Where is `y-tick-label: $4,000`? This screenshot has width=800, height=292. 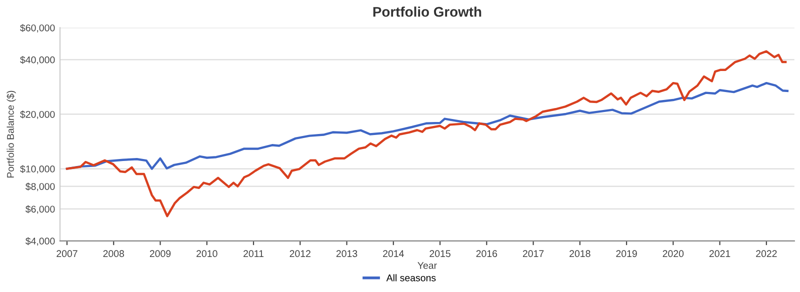 y-tick-label: $4,000 is located at coordinates (40, 241).